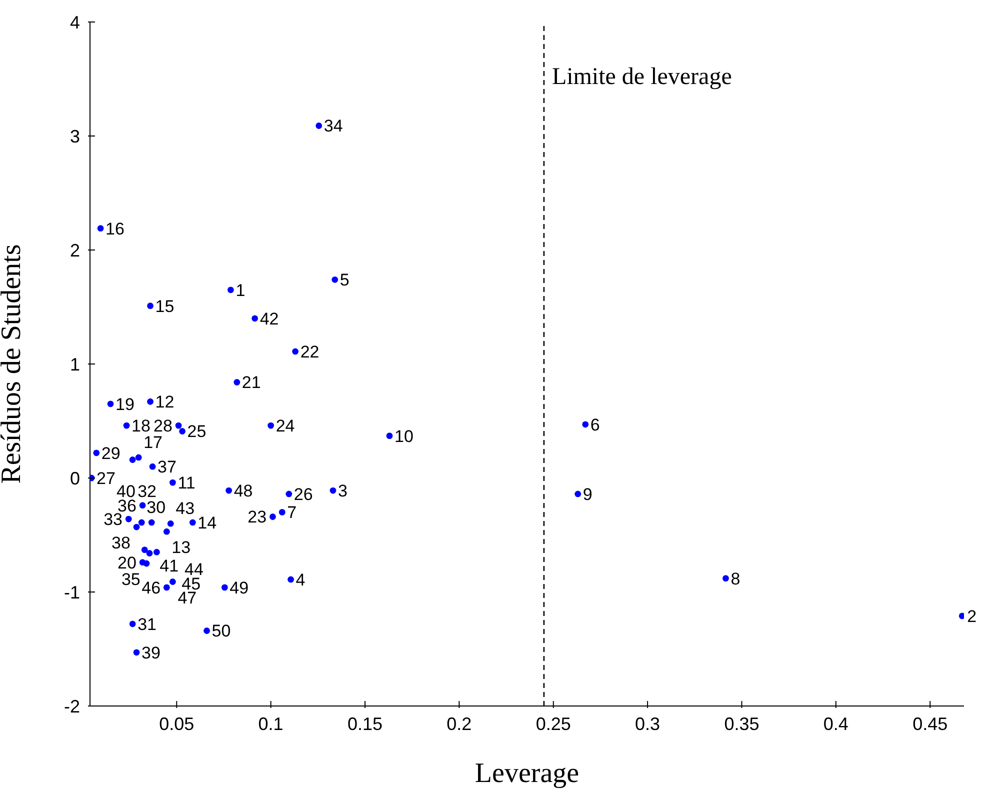 This screenshot has width=986, height=790. Describe the element at coordinates (333, 126) in the screenshot. I see `annotation: 34` at that location.